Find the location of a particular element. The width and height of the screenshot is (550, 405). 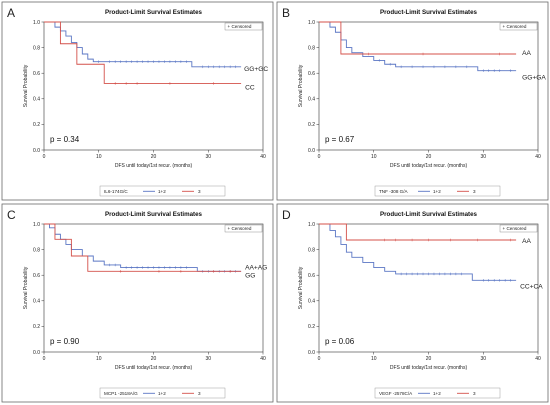

p-value: p = 0.67 is located at coordinates (340, 139).